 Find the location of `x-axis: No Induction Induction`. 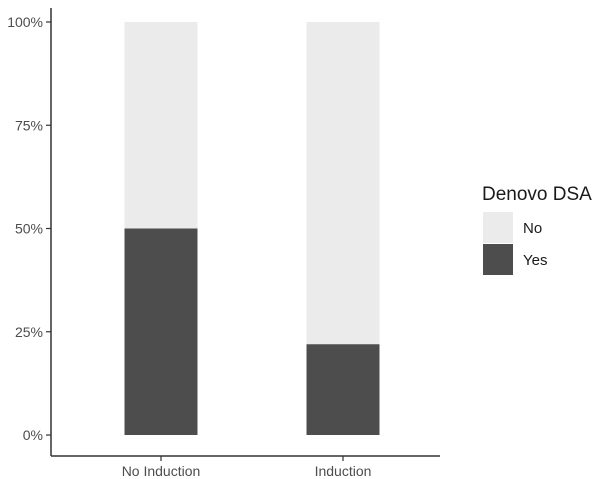

x-axis: No Induction Induction is located at coordinates (245, 467).